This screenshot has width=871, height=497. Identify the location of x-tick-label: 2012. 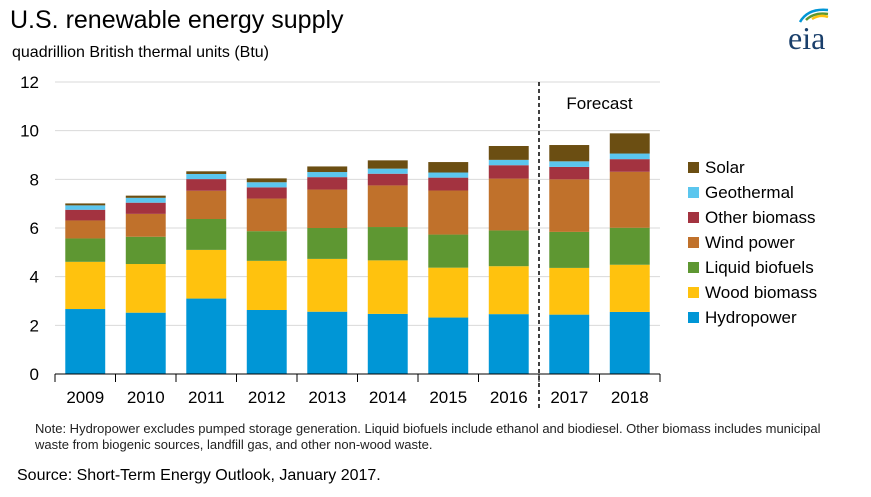
(267, 397).